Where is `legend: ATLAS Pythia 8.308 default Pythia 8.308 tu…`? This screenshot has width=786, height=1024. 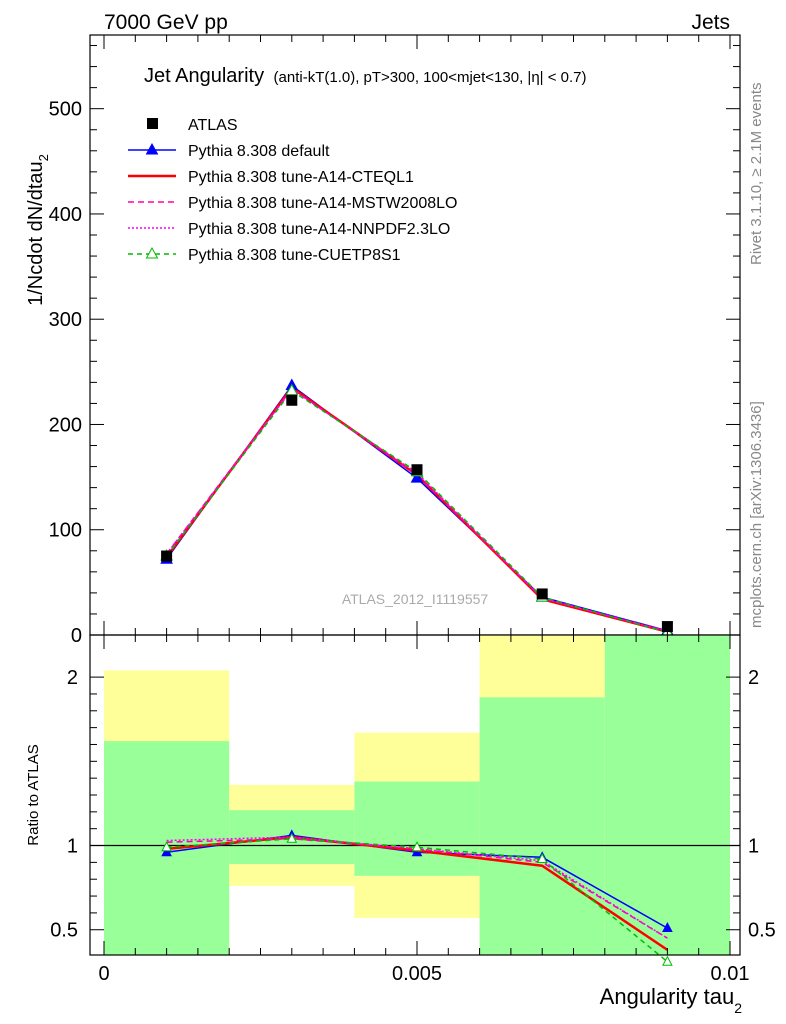 legend: ATLAS Pythia 8.308 default Pythia 8.308 tu… is located at coordinates (292, 190).